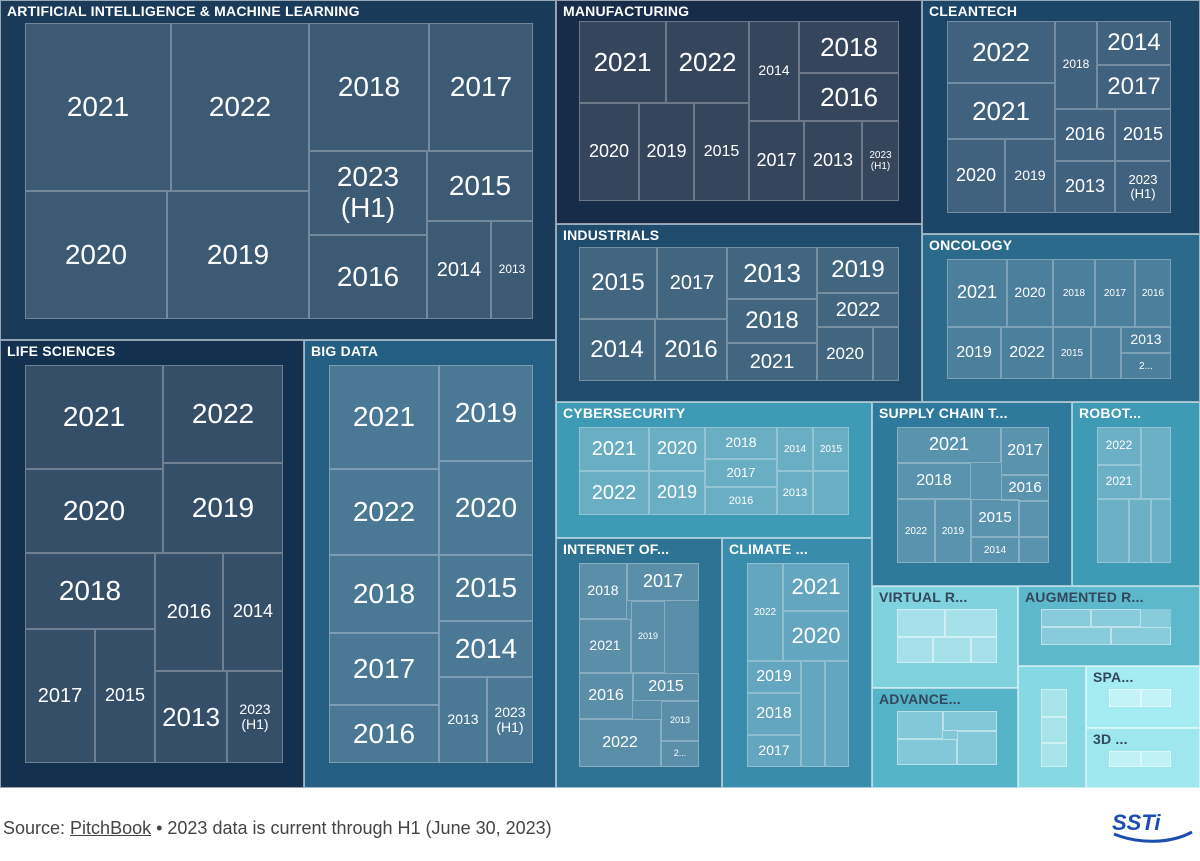 The image size is (1200, 861). I want to click on category-block, so click(1052, 727).